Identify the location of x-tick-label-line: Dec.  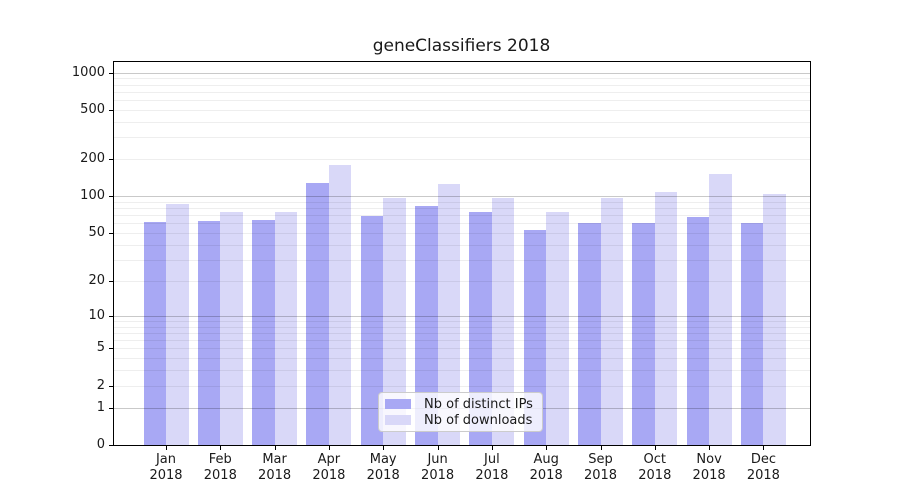
(763, 459).